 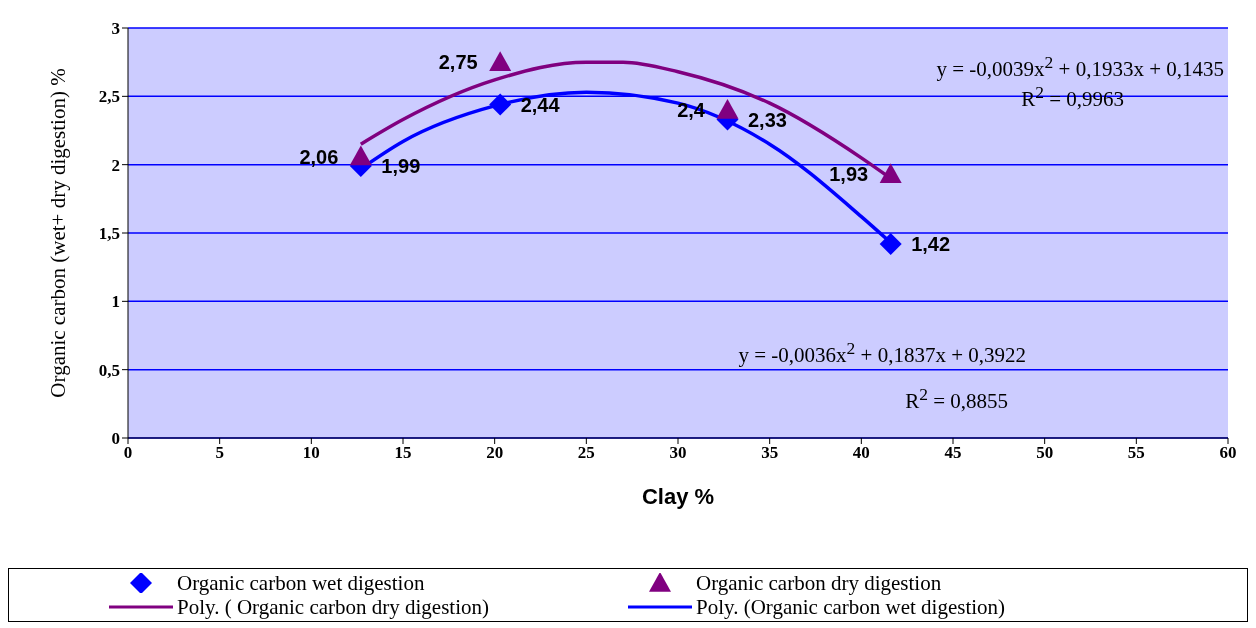 I want to click on y-tick-label: 1,5, so click(x=109, y=234).